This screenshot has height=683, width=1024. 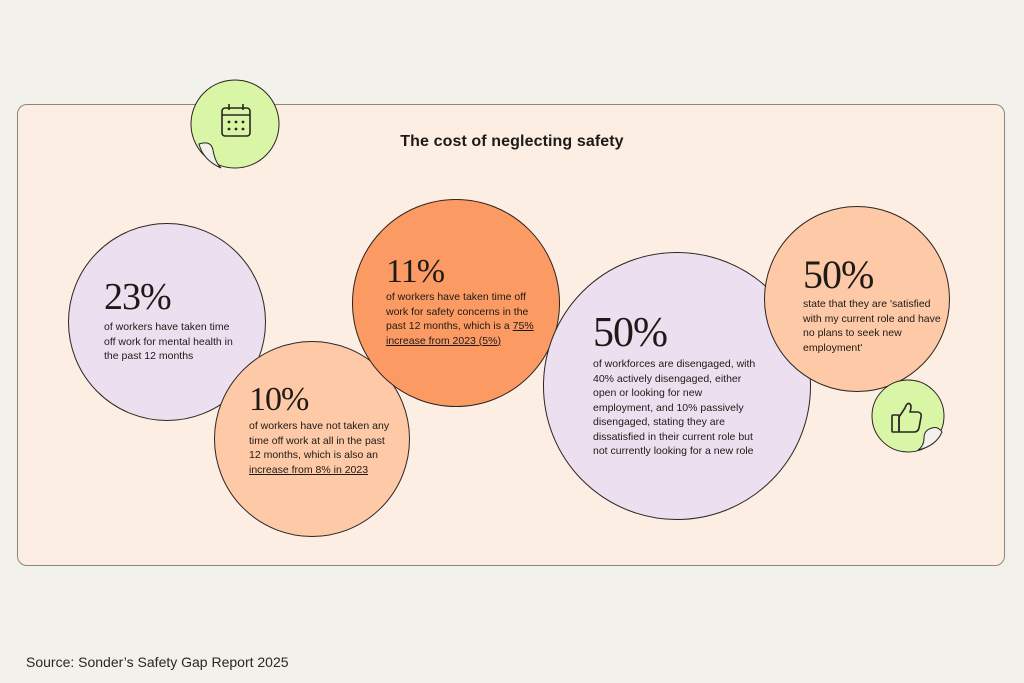 What do you see at coordinates (309, 469) in the screenshot?
I see `stat-link: increase from 8% in 2023` at bounding box center [309, 469].